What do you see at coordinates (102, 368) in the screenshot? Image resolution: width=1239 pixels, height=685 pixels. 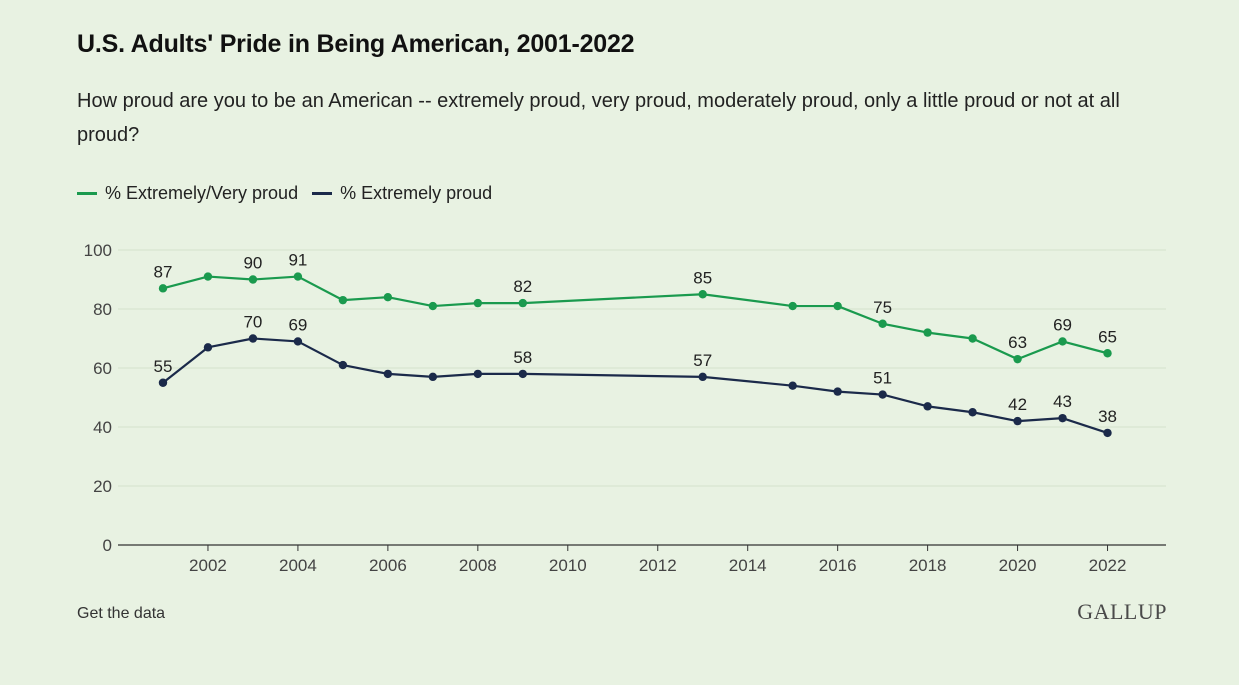 I see `y-tick-label-60: 60` at bounding box center [102, 368].